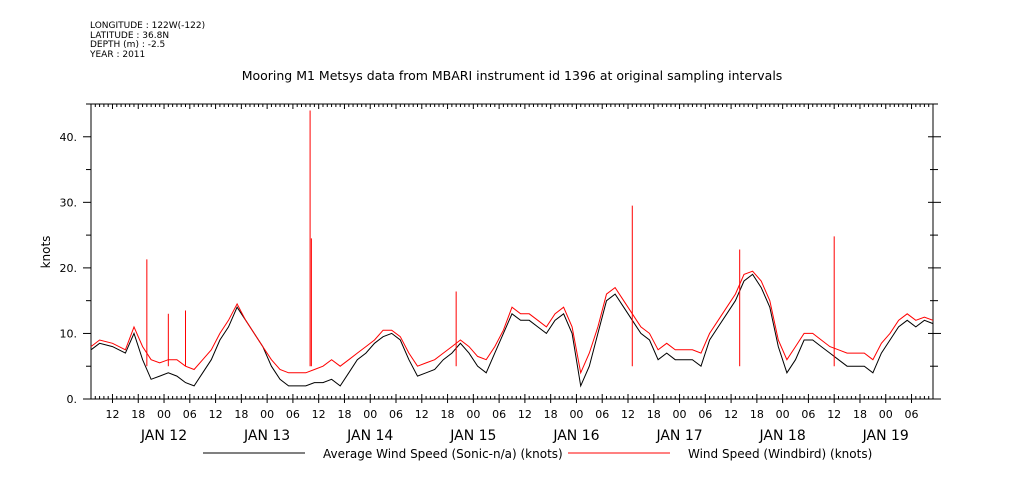 This screenshot has height=504, width=1009. I want to click on y-tick-label: 40., so click(69, 137).